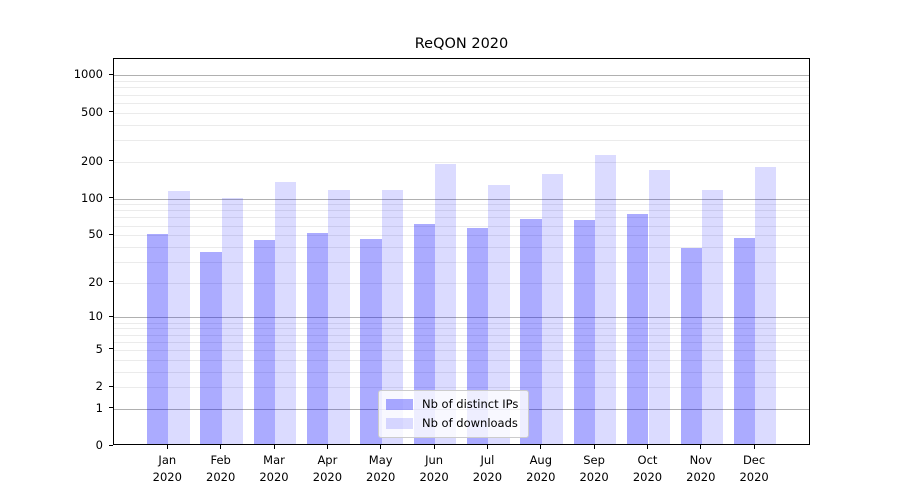  I want to click on bar-distinct-ips-jun, so click(424, 333).